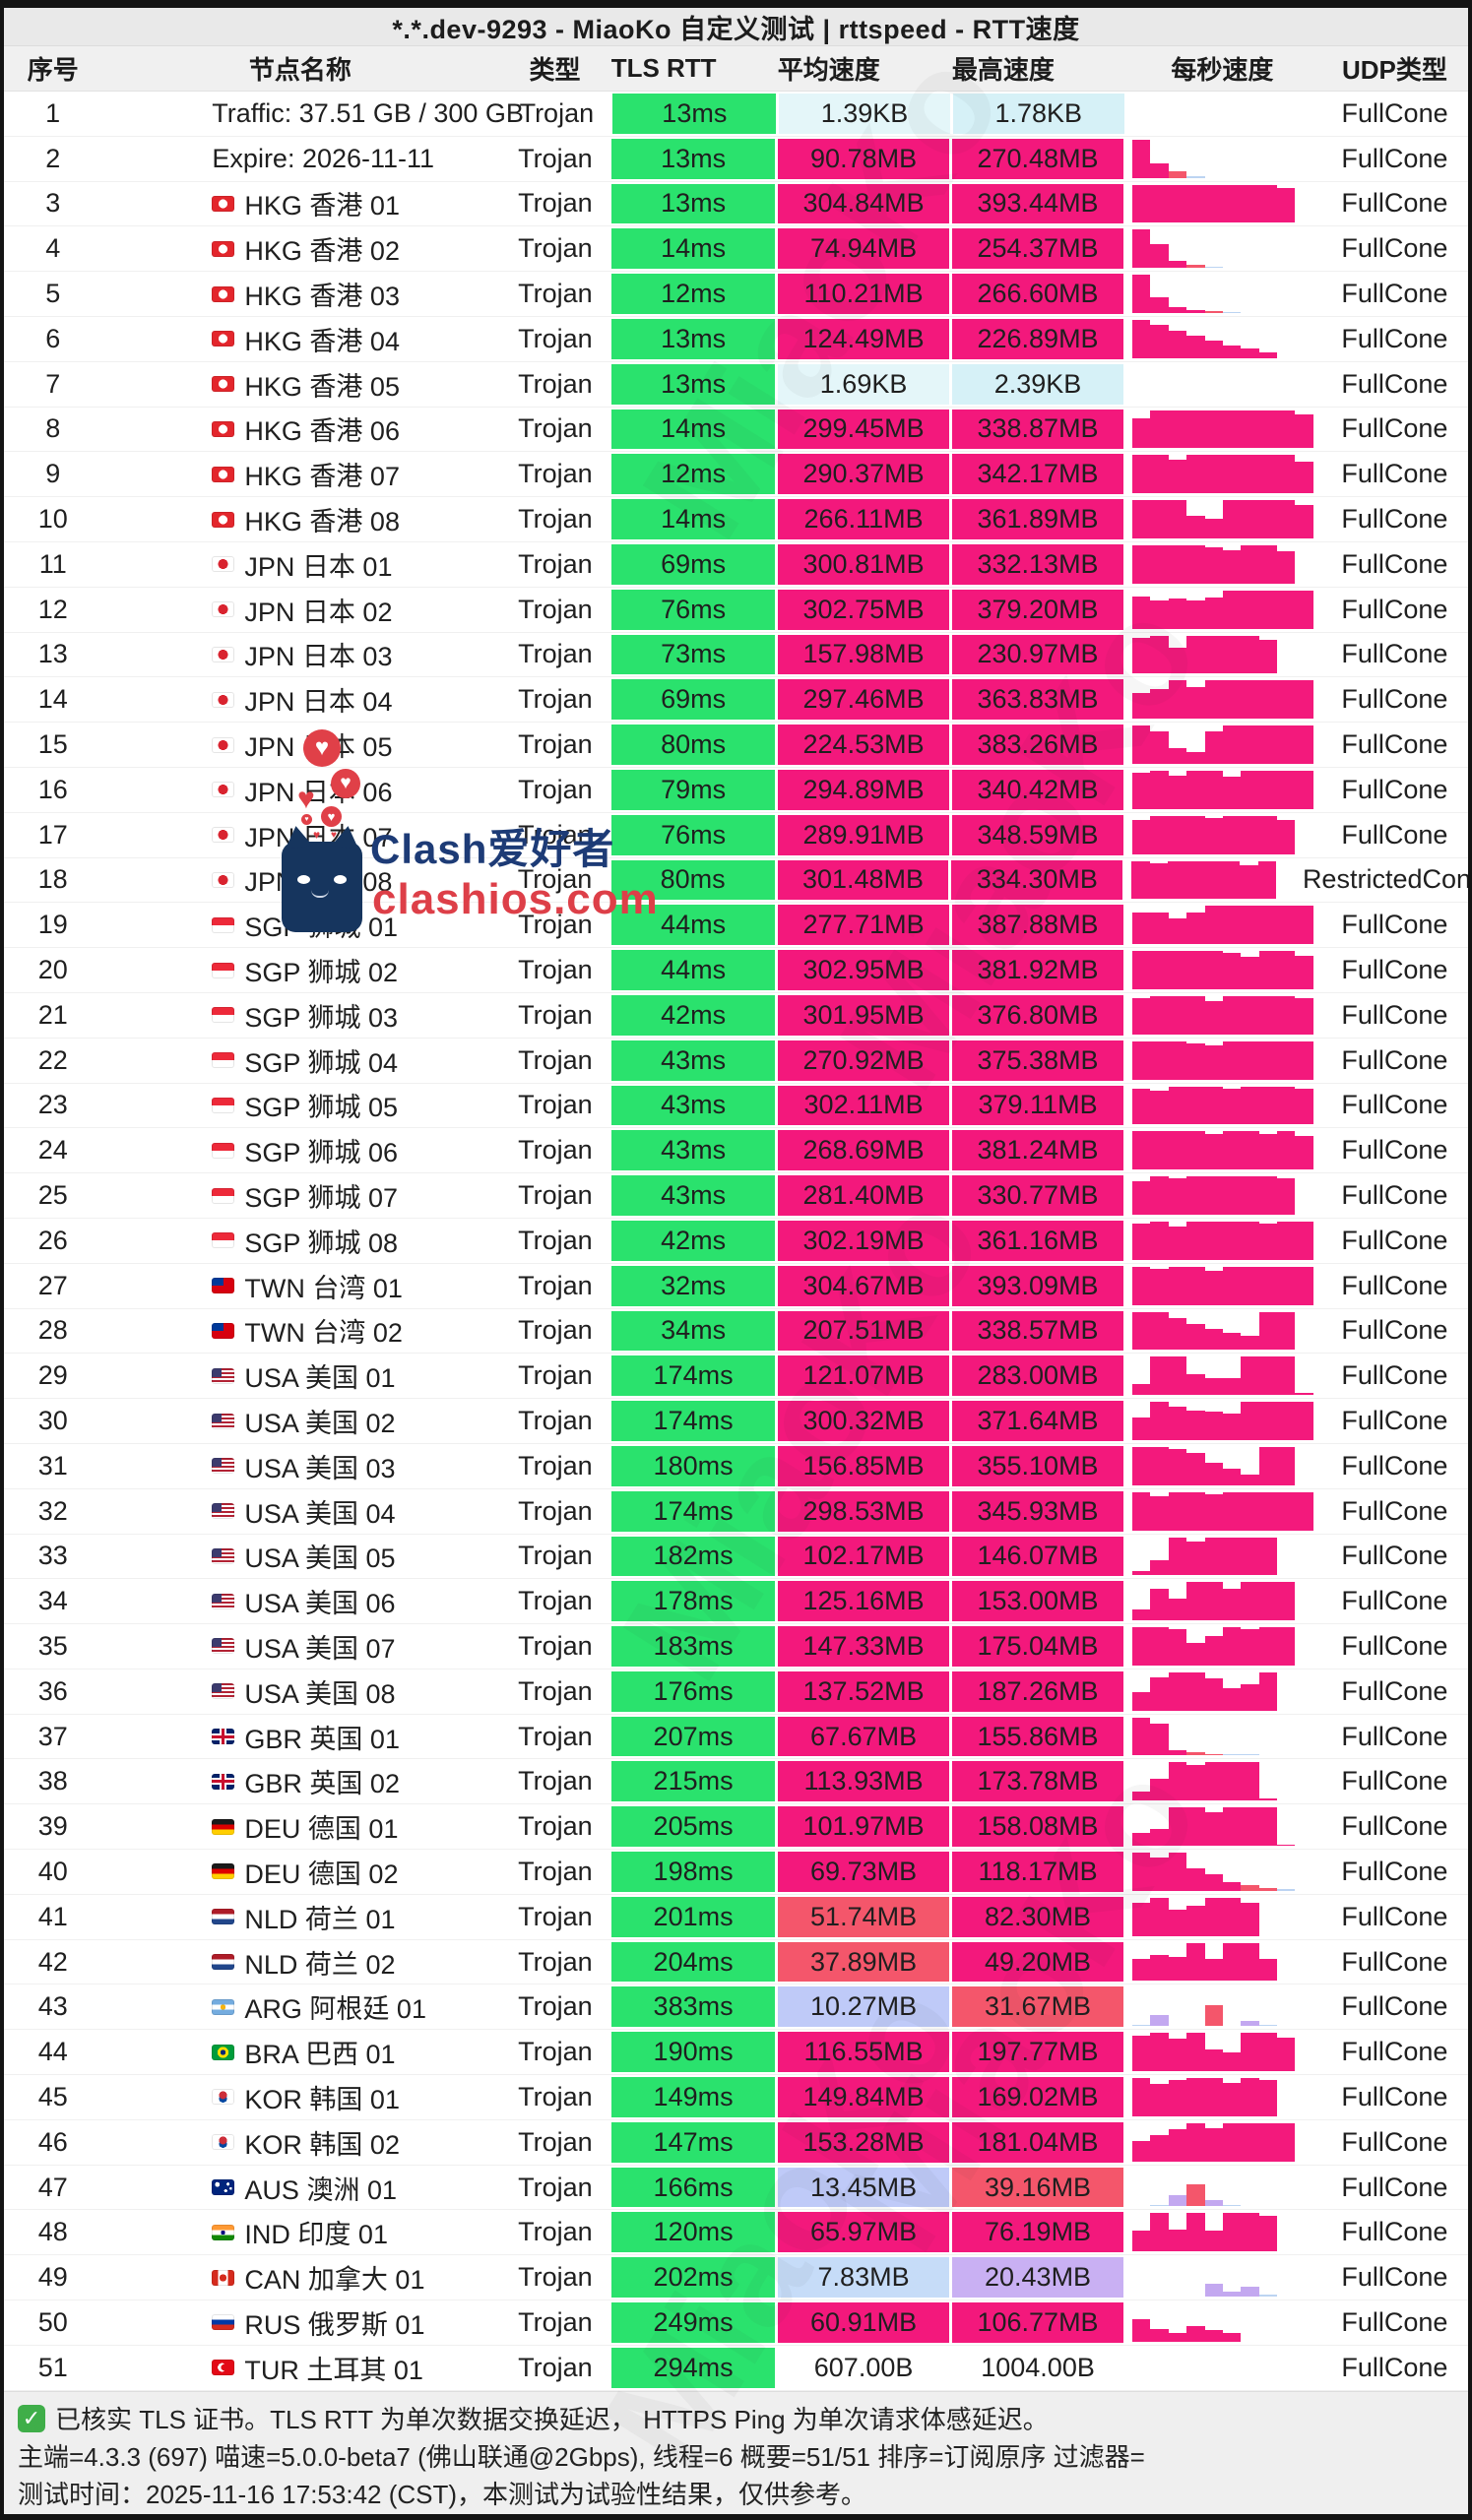 Image resolution: width=1472 pixels, height=2520 pixels. I want to click on node-name-cell: NLD 荷兰 02, so click(299, 1962).